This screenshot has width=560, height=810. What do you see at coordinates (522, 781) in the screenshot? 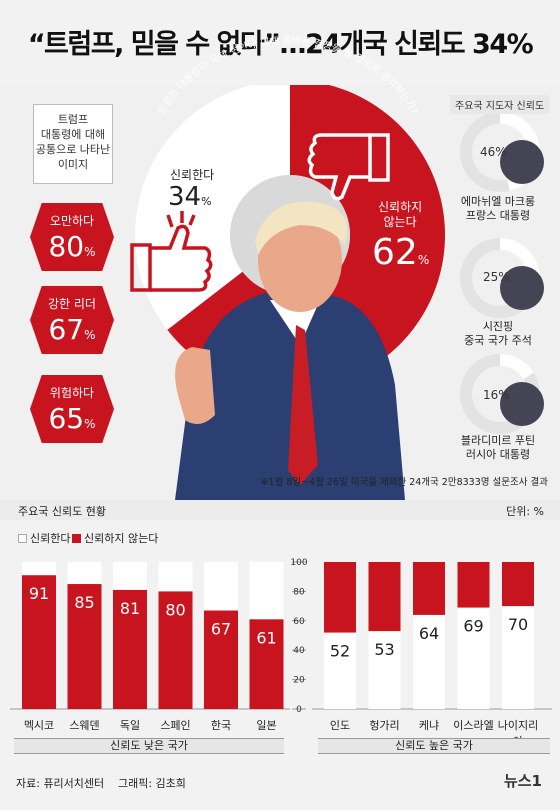
I see `news1-logo: 뉴스1` at bounding box center [522, 781].